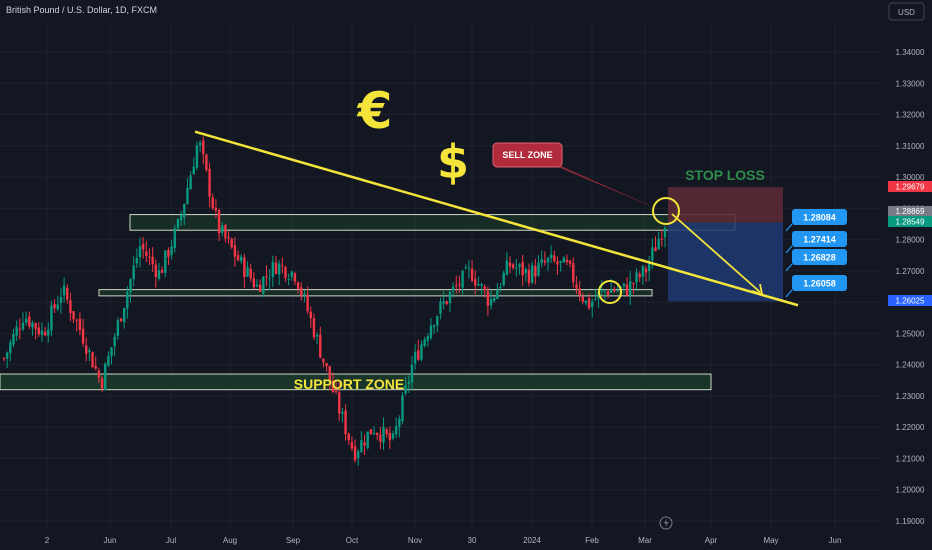 The image size is (932, 550). What do you see at coordinates (432, 222) in the screenshot?
I see `resistance-zone-box` at bounding box center [432, 222].